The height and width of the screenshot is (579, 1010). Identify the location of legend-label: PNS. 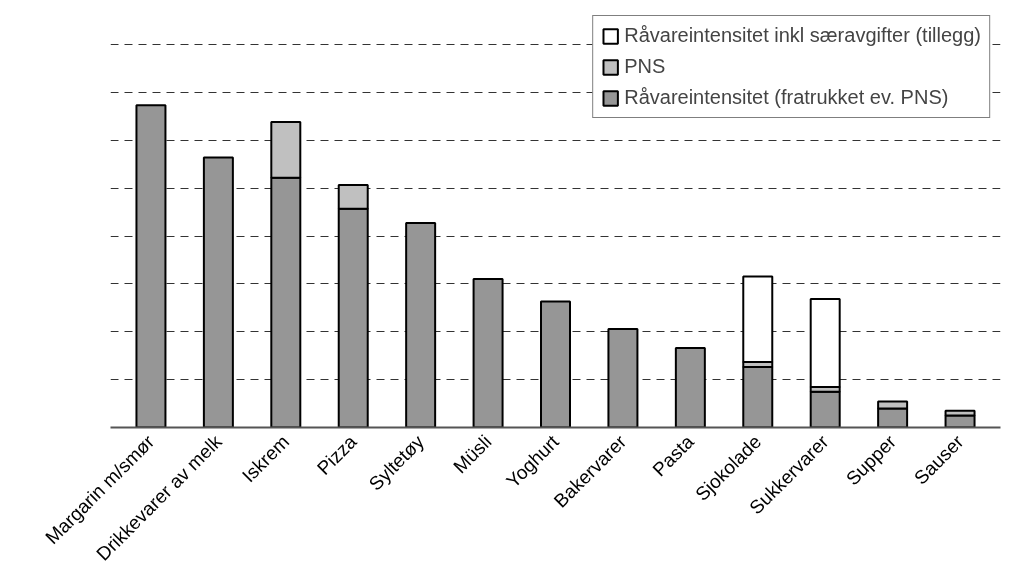
(645, 66).